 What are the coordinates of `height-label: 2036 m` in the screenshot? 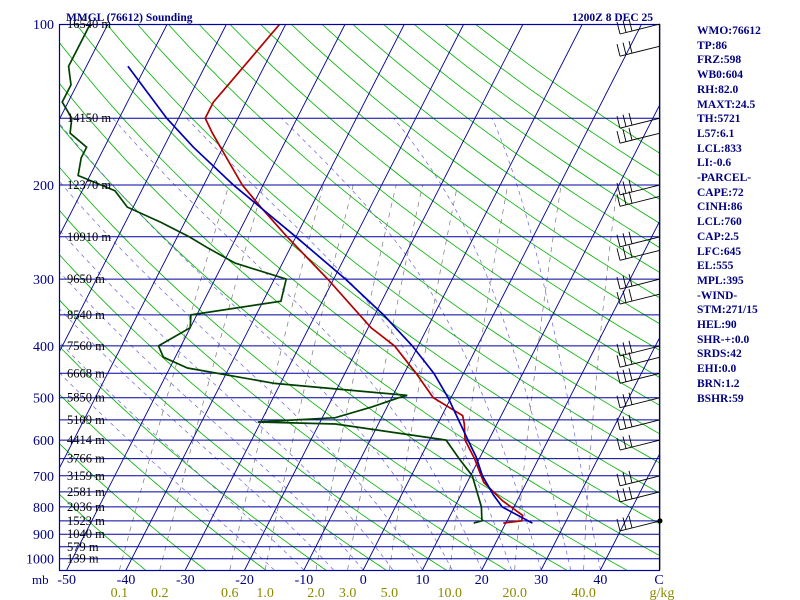 It's located at (86, 507).